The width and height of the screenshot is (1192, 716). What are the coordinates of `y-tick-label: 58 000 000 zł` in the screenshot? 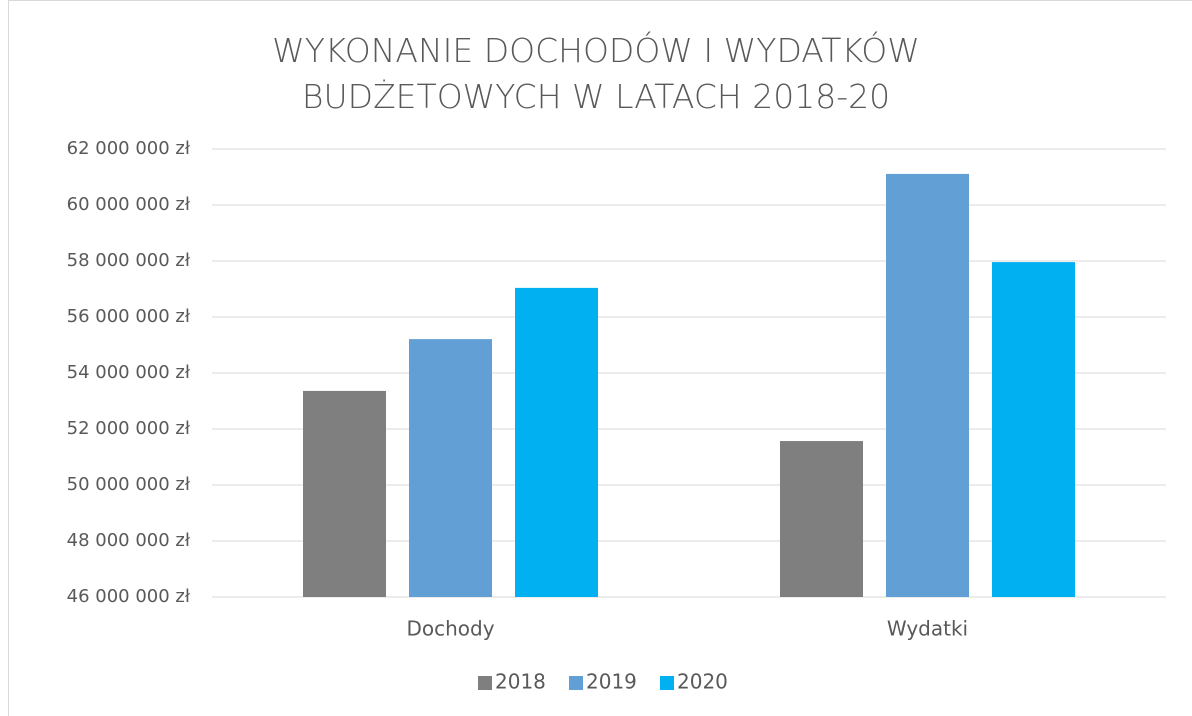 It's located at (129, 260).